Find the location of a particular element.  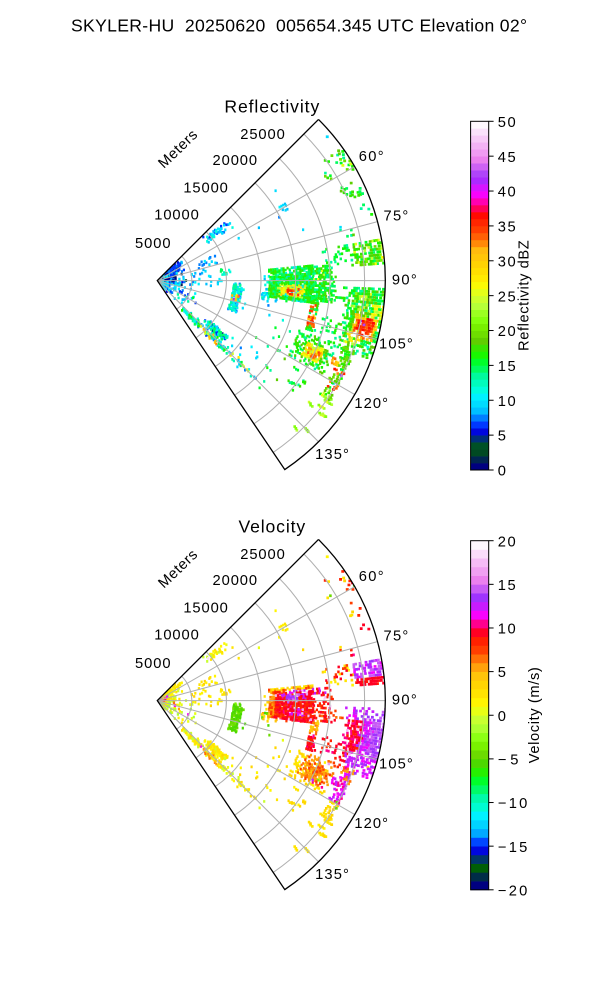

svg-text: 45 is located at coordinates (507, 158).